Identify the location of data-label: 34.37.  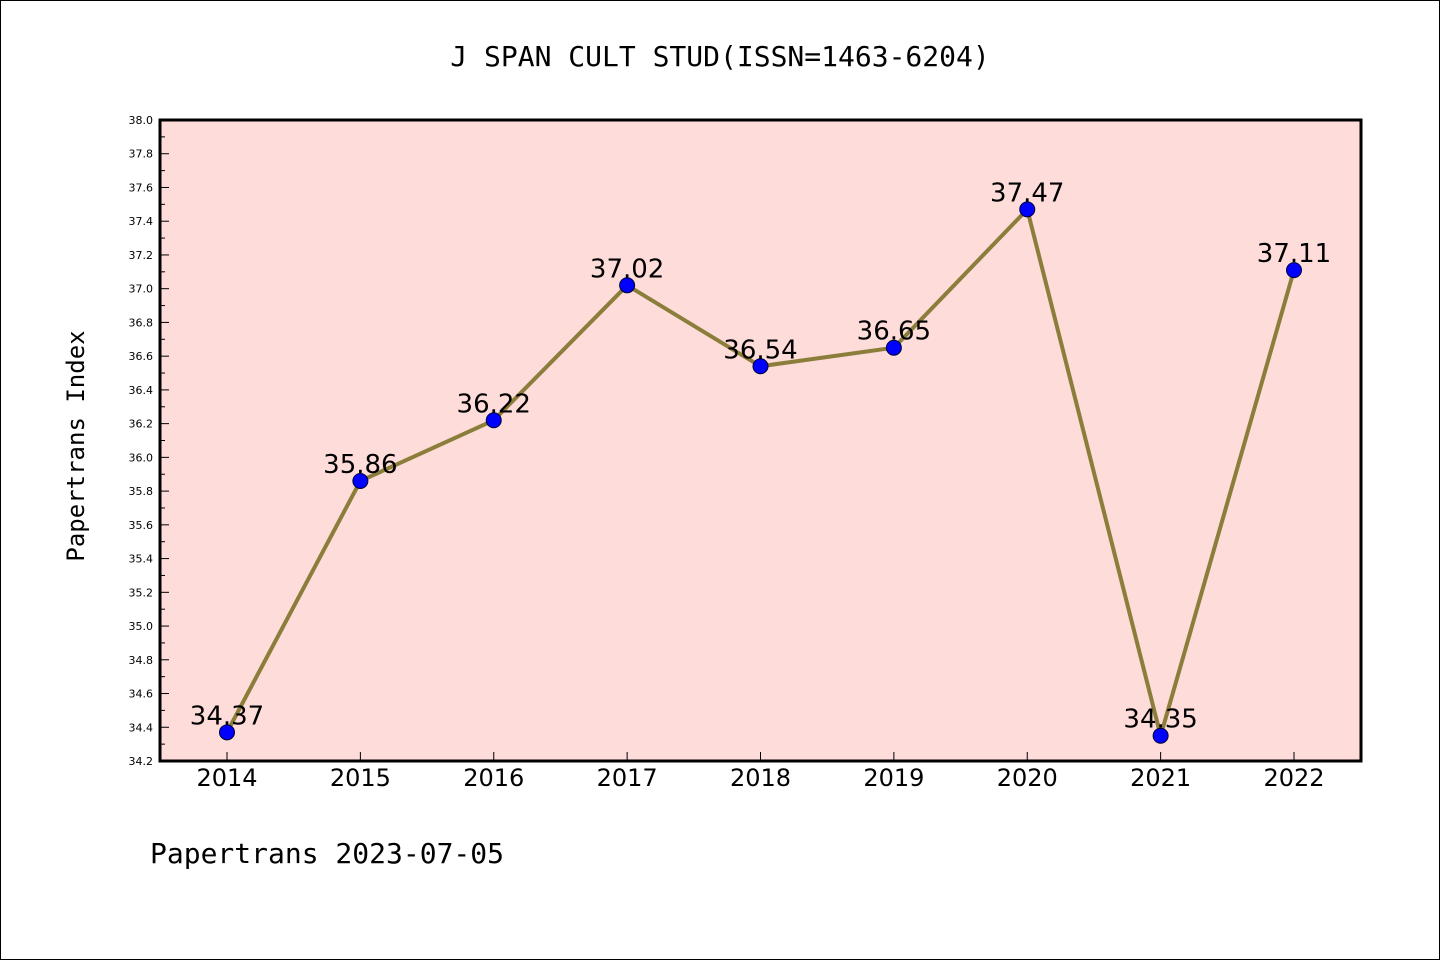
(227, 716).